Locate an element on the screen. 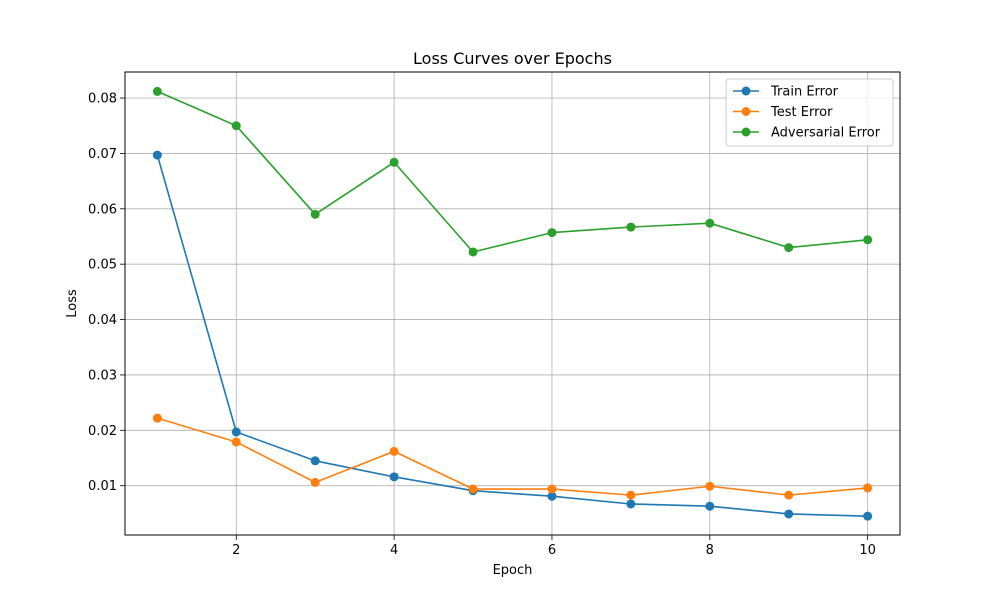 This screenshot has width=1000, height=604. chart-title: Loss Curves over Epochs is located at coordinates (512, 58).